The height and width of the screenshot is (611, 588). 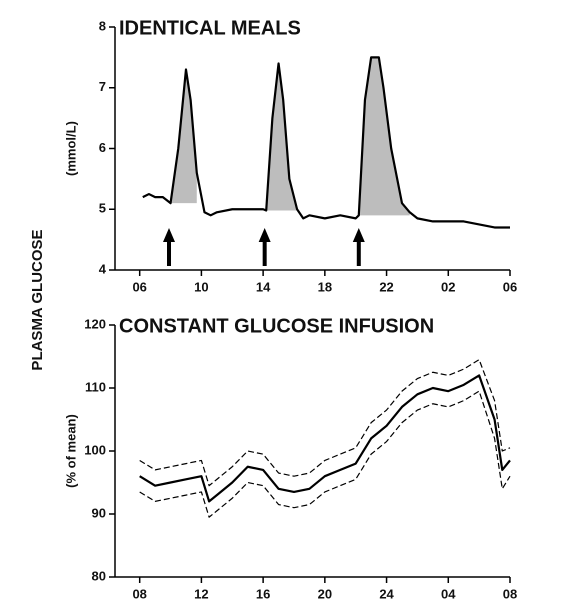 What do you see at coordinates (448, 593) in the screenshot?
I see `x-tick-label: 04` at bounding box center [448, 593].